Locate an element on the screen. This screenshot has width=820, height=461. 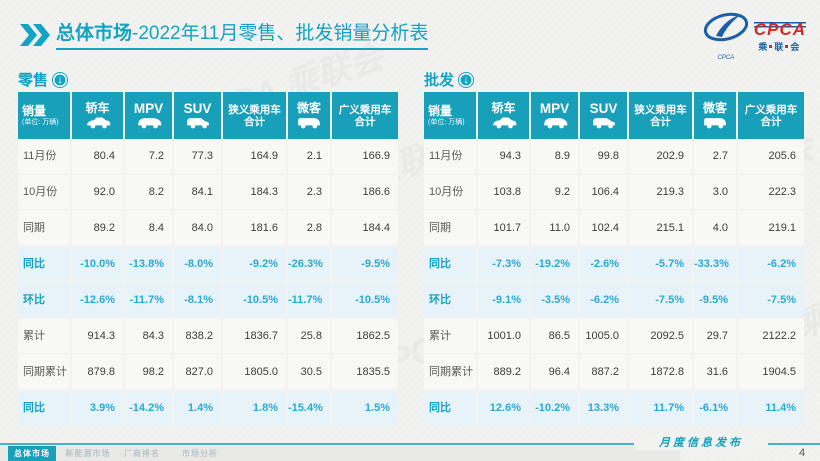
cpca-chinese-char: 联 is located at coordinates (780, 46).